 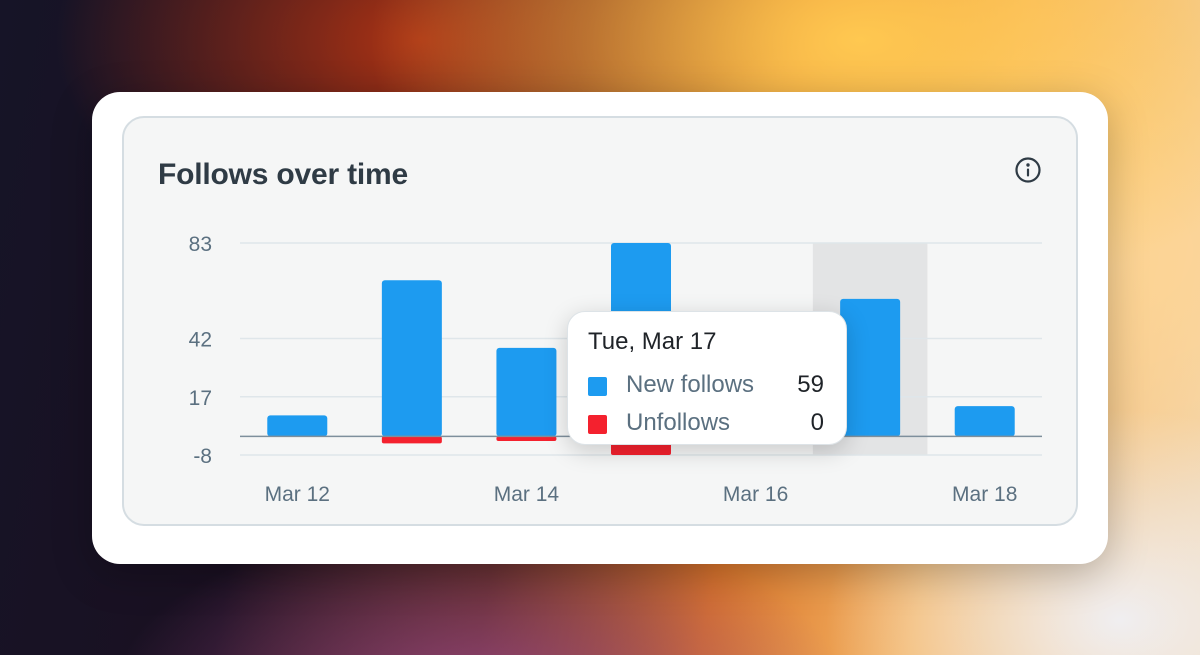 What do you see at coordinates (597, 386) in the screenshot?
I see `new-follows-swatch` at bounding box center [597, 386].